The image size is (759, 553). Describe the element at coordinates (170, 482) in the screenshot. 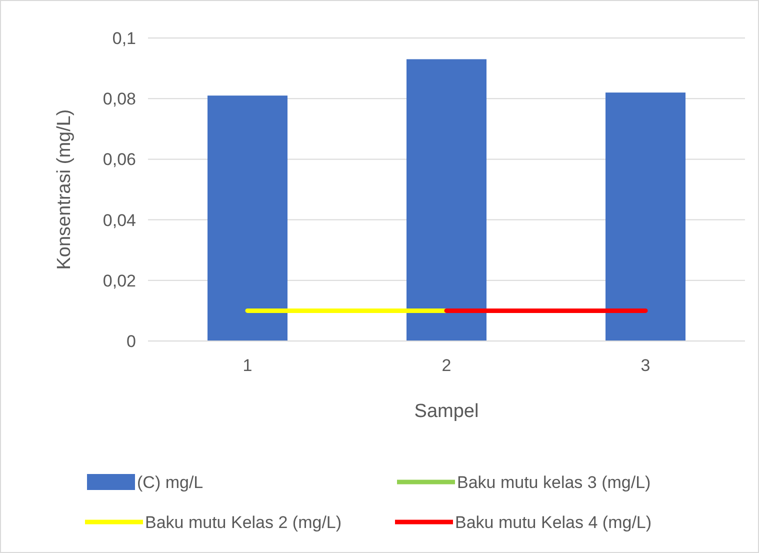

I see `legend-label: (C) mg/L` at that location.